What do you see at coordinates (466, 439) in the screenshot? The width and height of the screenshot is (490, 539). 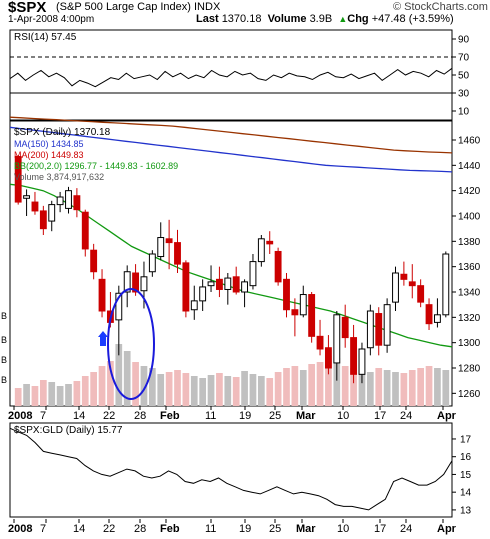 I see `ratio-tick-label: 17` at bounding box center [466, 439].